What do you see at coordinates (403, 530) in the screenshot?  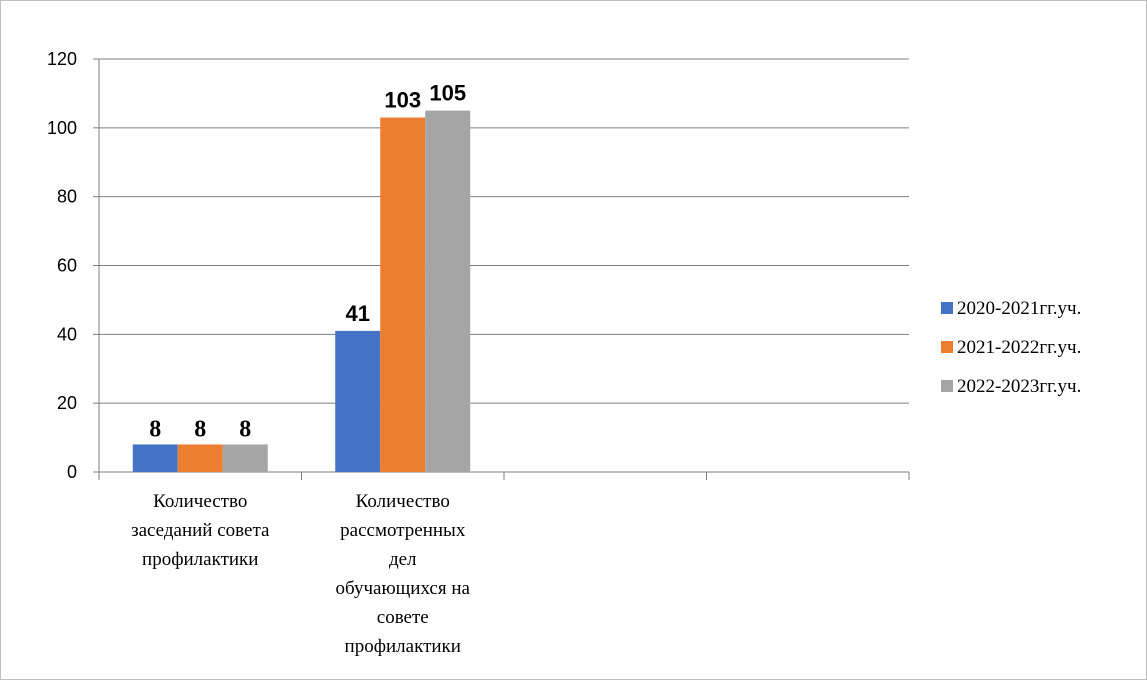 I see `category-label: рассмотренных` at bounding box center [403, 530].